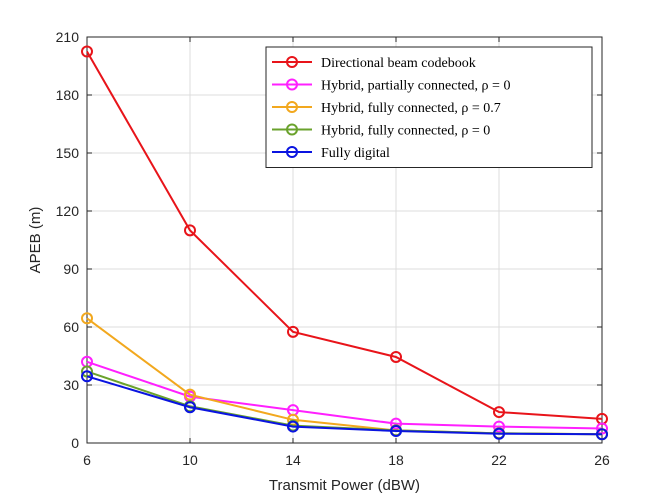  I want to click on y-tick-label: 60, so click(71, 327).